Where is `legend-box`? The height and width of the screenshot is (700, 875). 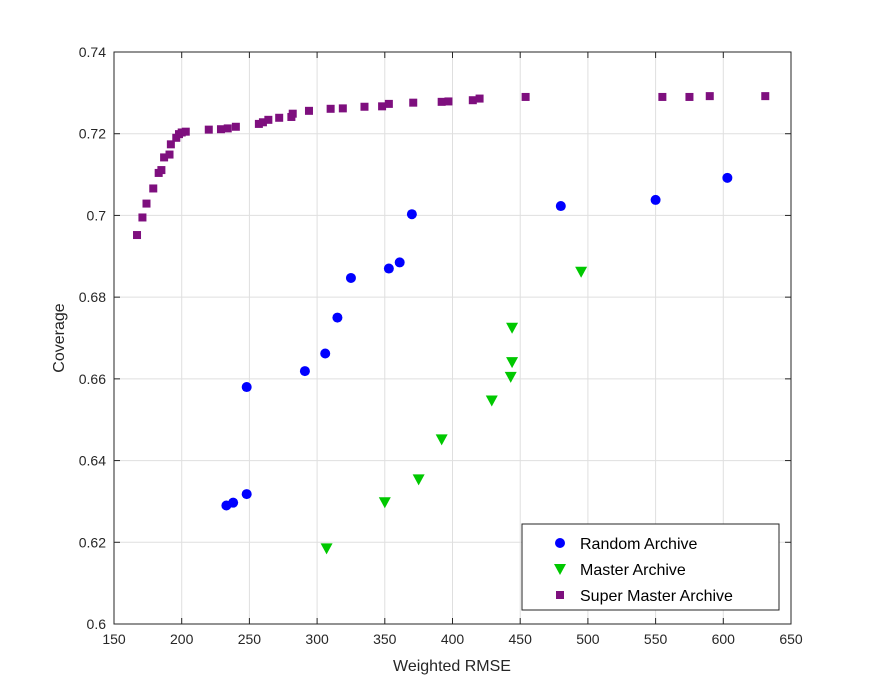 legend-box is located at coordinates (650, 567).